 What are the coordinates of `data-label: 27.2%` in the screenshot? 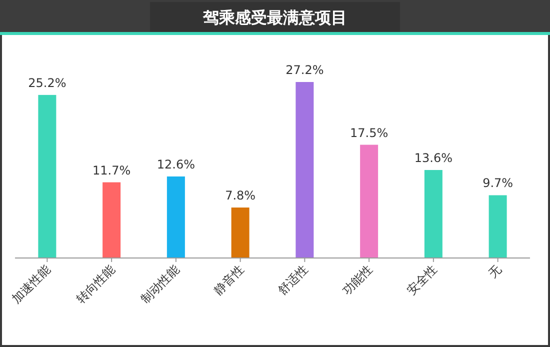 It's located at (305, 70).